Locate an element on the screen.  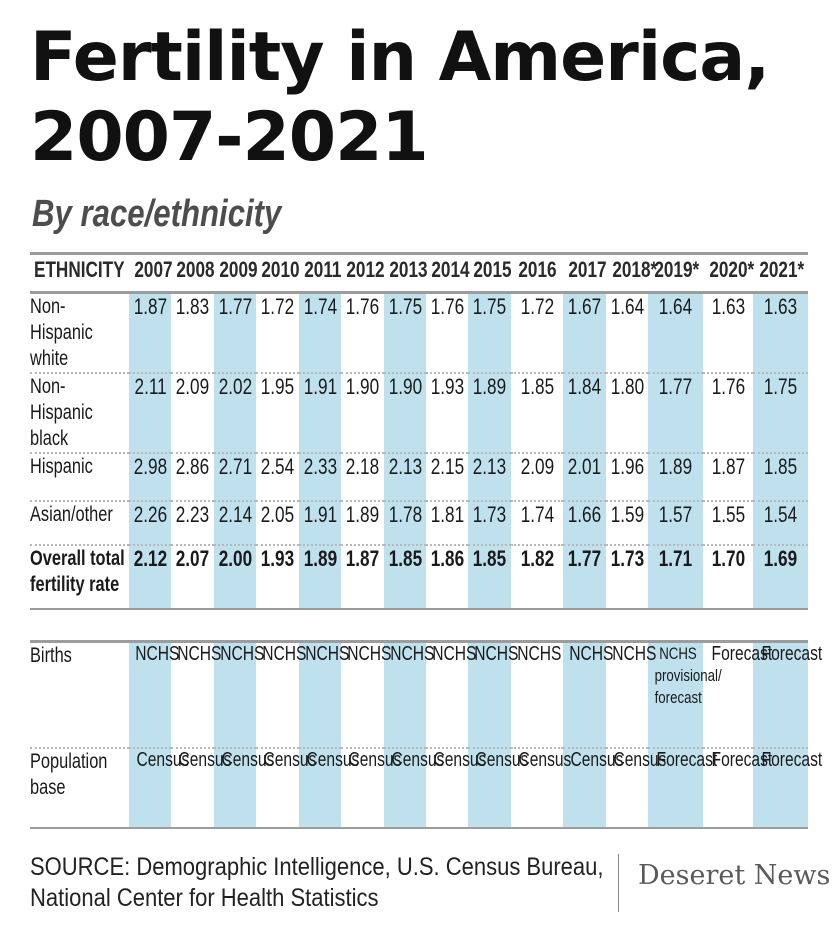
year-header: 2019* is located at coordinates (675, 273).